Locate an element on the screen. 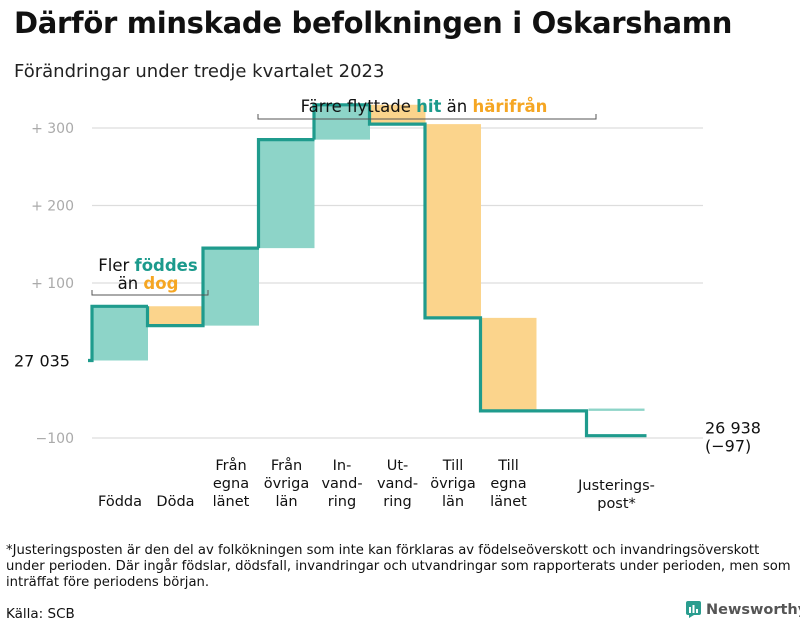 The width and height of the screenshot is (800, 625). births-bracket is located at coordinates (150, 293).